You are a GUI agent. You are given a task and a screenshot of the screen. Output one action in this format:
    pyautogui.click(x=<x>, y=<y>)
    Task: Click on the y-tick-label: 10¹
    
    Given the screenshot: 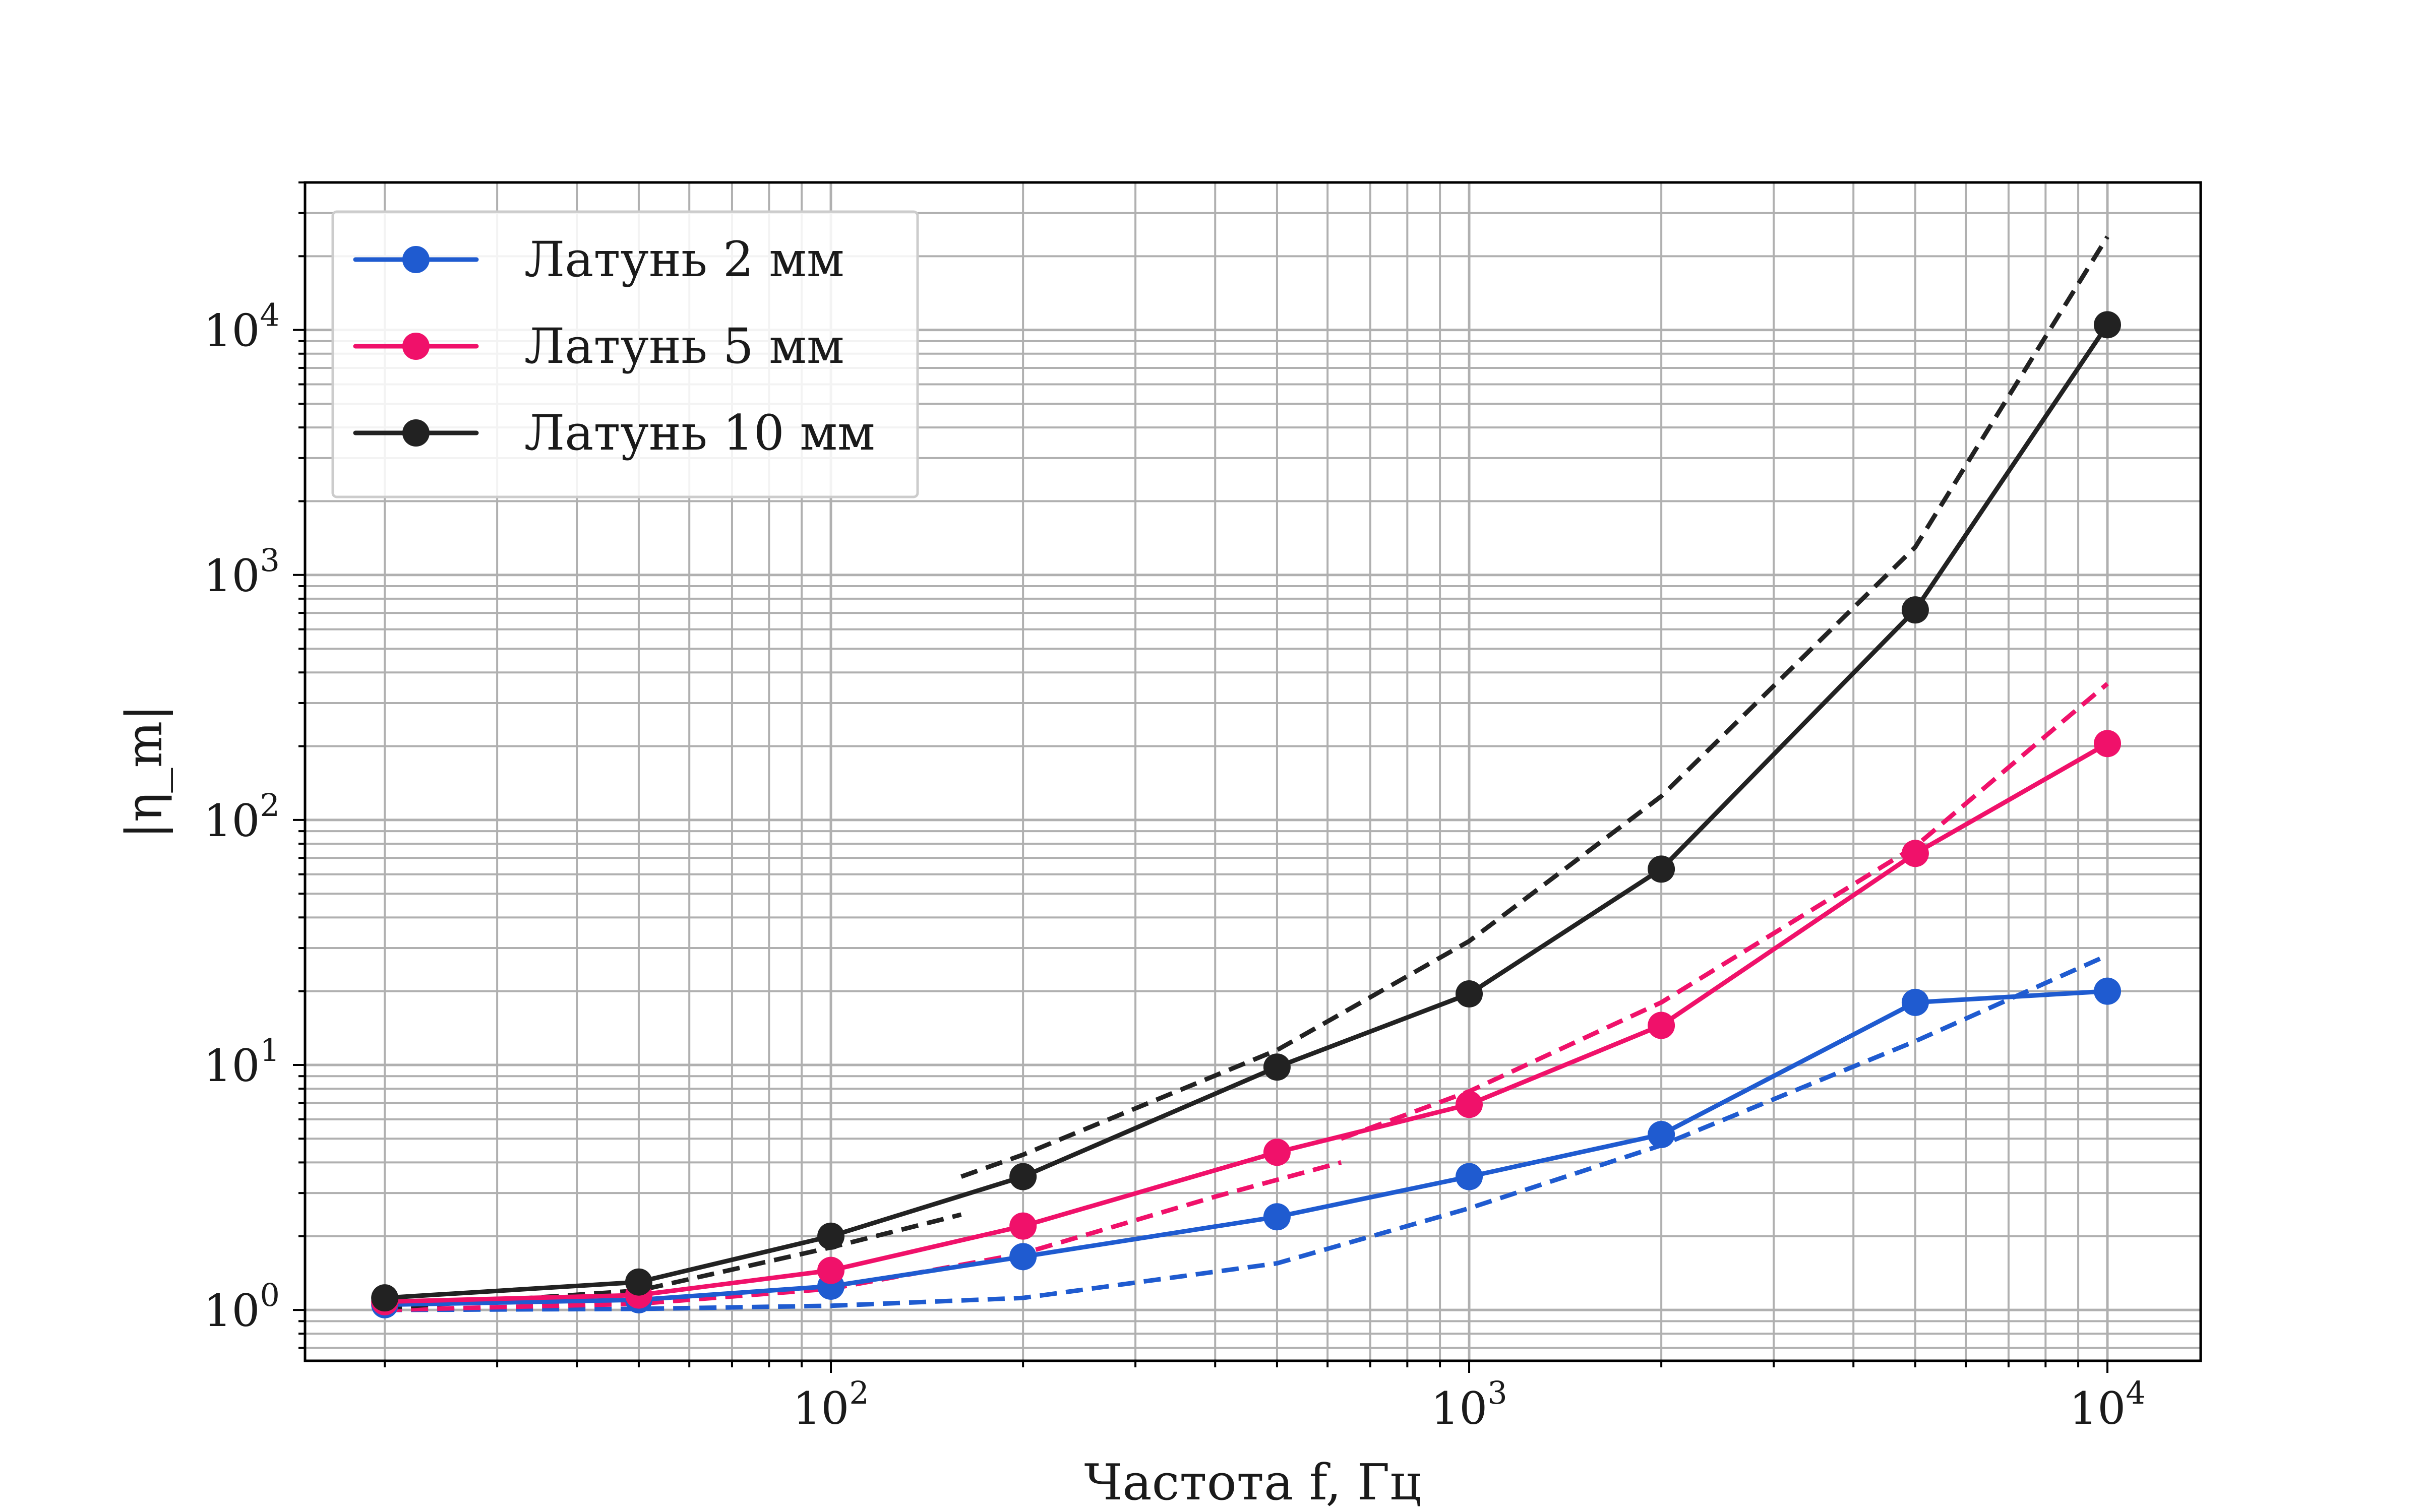 What is the action you would take?
    pyautogui.click(x=242, y=1062)
    